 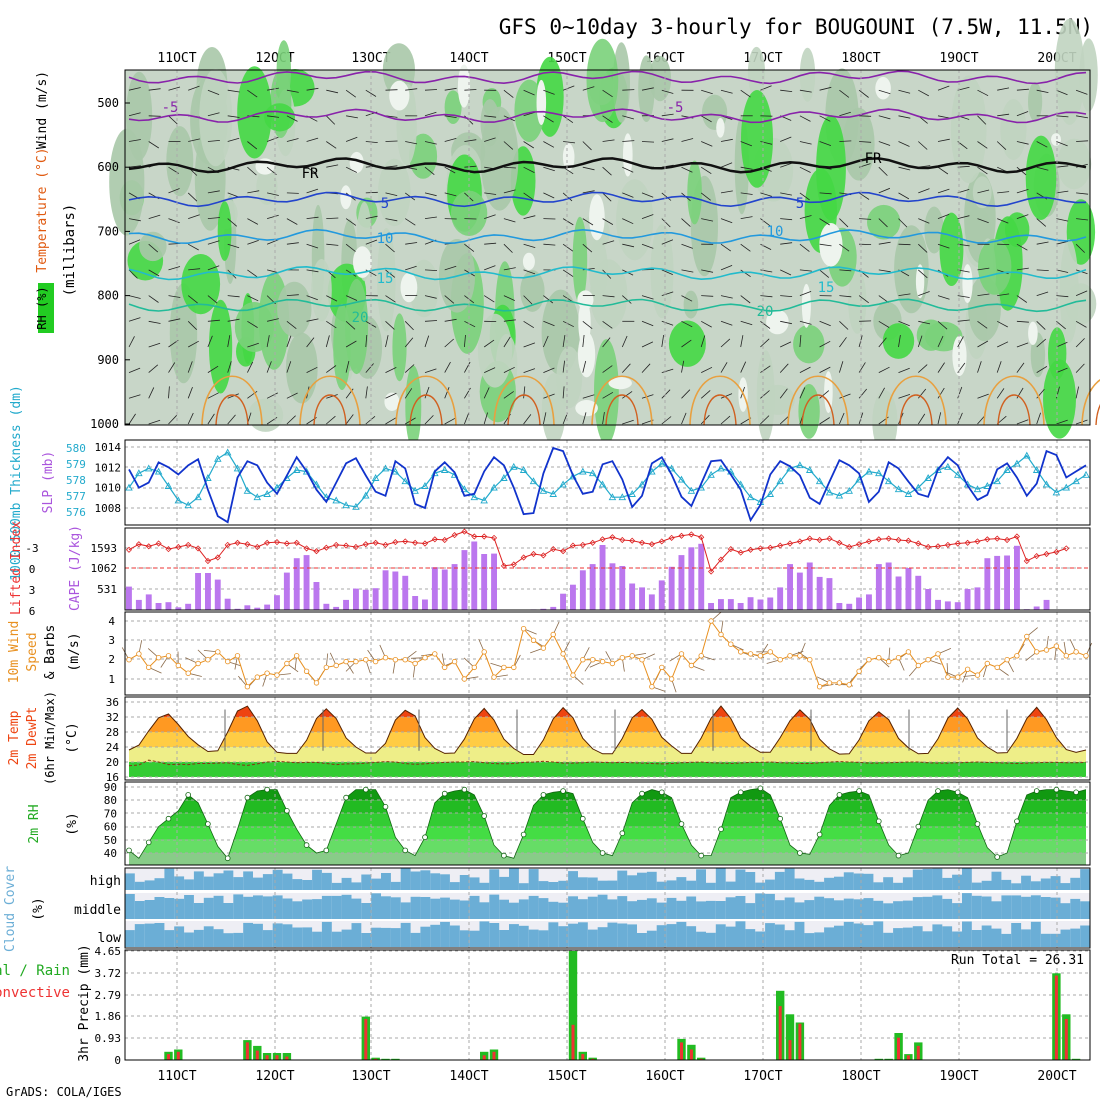 What do you see at coordinates (607, 763) in the screenshot?
I see `dewpoint-line` at bounding box center [607, 763].